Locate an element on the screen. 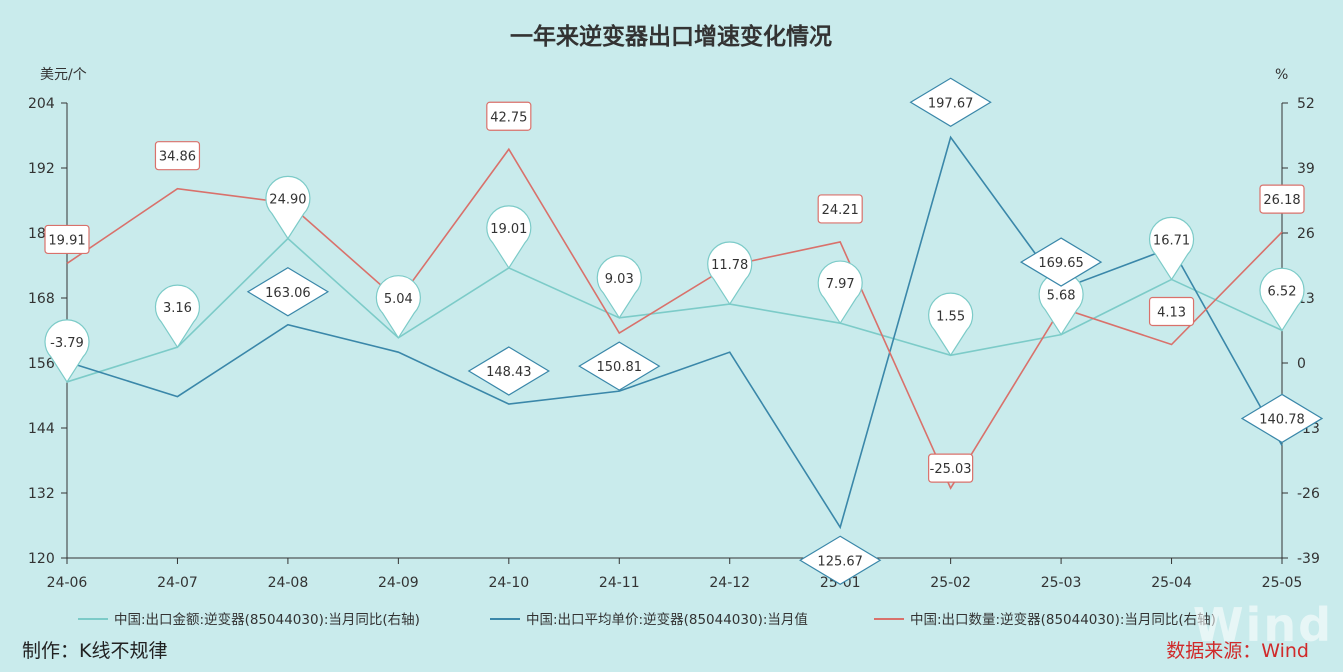 This screenshot has width=1343, height=672. pin-marker: 9.03 is located at coordinates (619, 287).